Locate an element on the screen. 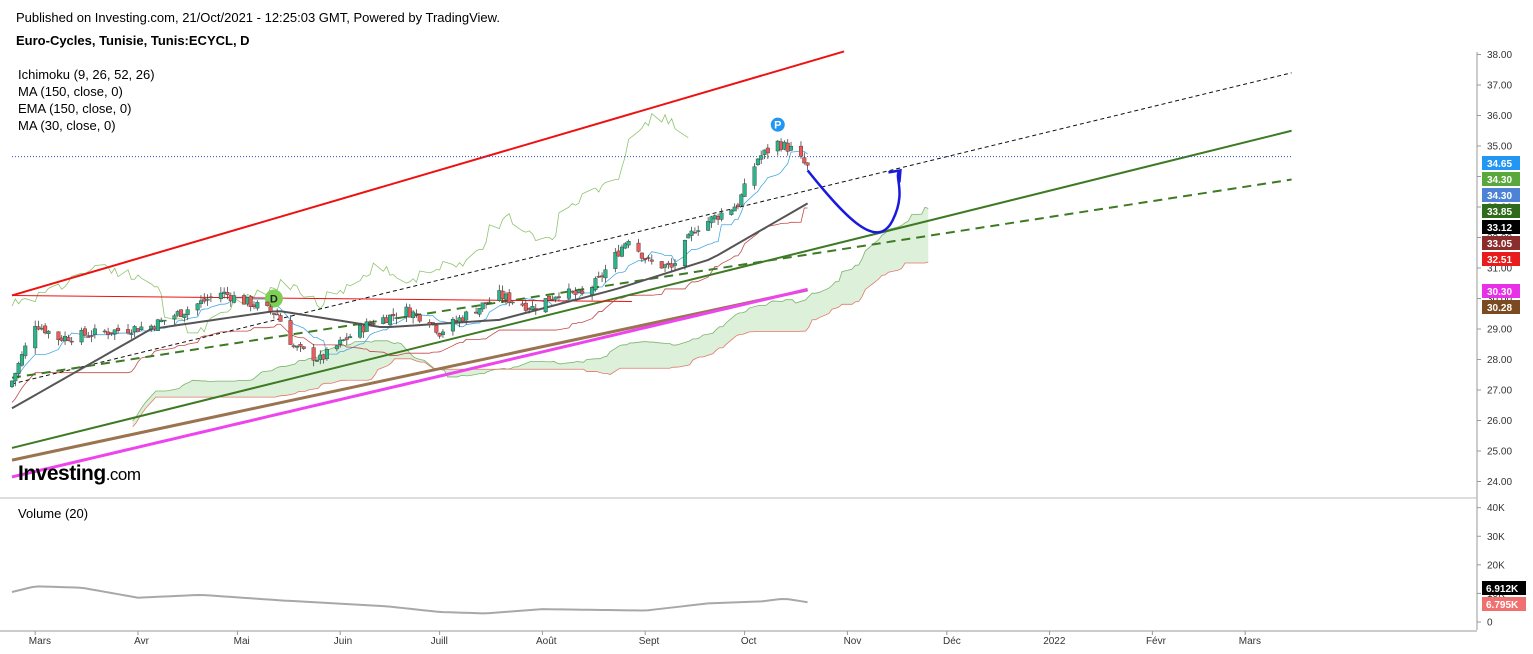 This screenshot has height=654, width=1533. y-tick-label: 27.00 is located at coordinates (1499, 391).